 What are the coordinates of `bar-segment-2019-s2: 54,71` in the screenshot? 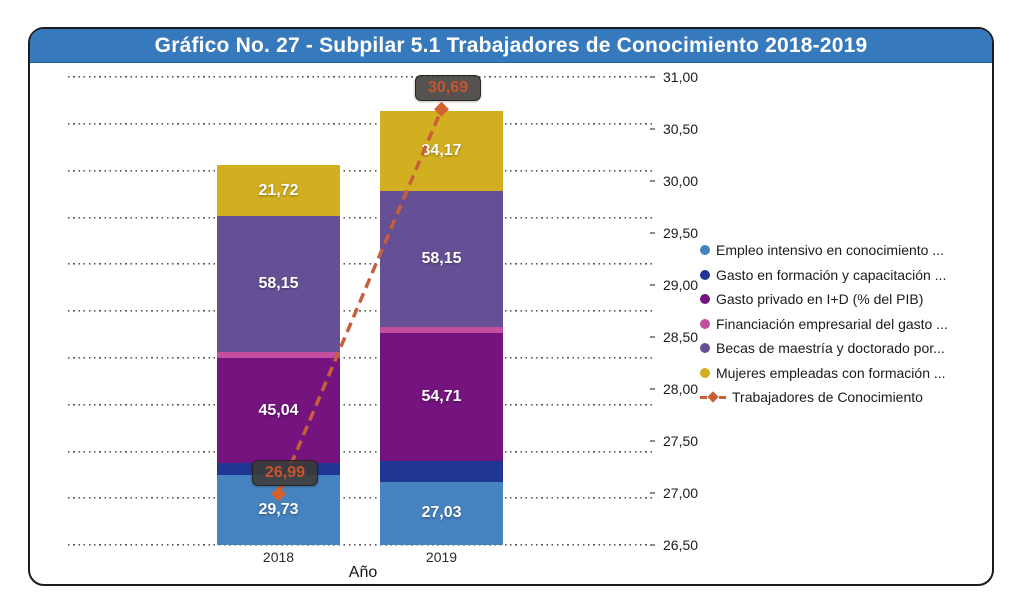 It's located at (441, 397).